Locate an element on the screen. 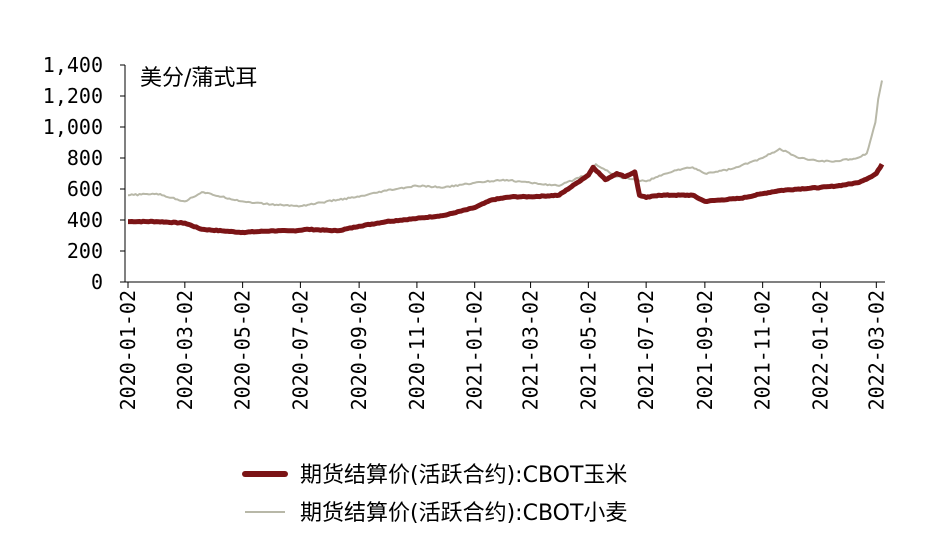 The width and height of the screenshot is (925, 553). x-tick-label: 2021-11-02 is located at coordinates (763, 350).